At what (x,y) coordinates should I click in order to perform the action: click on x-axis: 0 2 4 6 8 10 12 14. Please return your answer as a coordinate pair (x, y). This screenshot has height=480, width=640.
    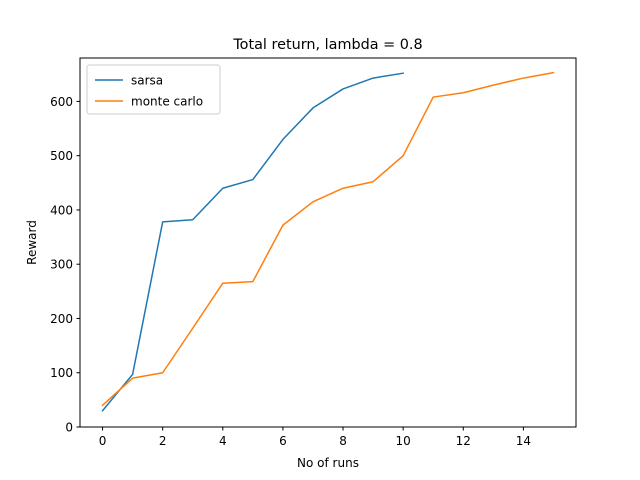
    Looking at the image, I should click on (315, 437).